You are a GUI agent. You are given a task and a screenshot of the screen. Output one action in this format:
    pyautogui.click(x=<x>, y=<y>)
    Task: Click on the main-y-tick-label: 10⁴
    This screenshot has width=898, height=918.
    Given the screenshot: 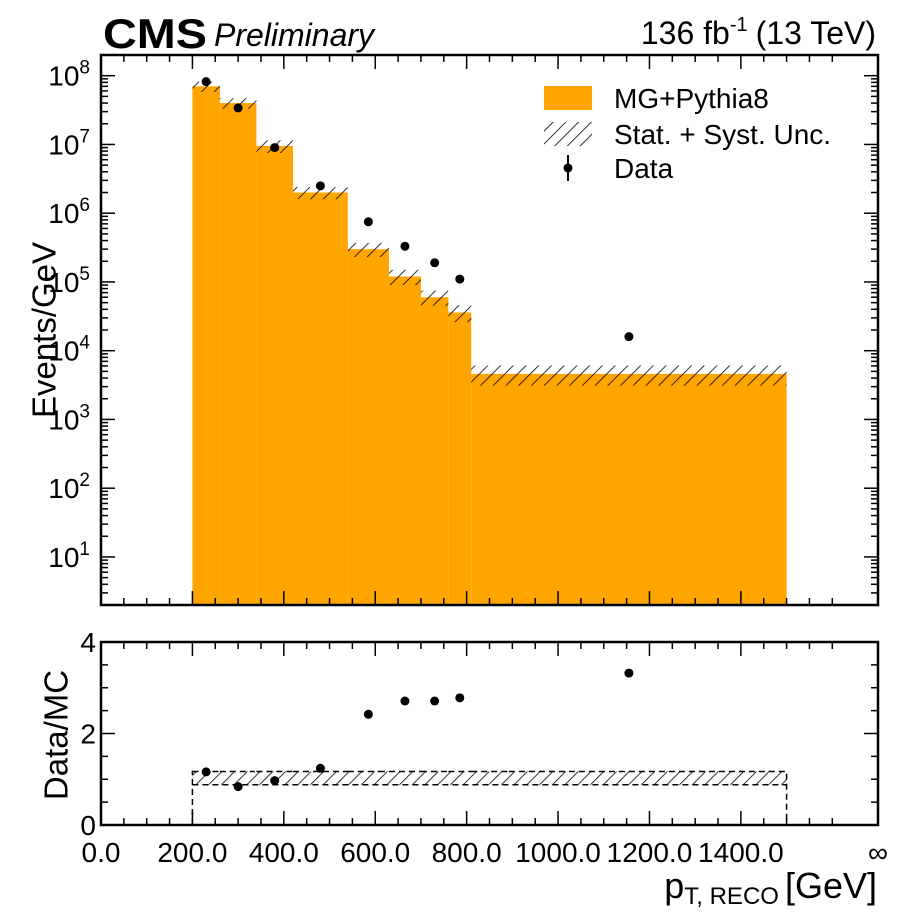 What is the action you would take?
    pyautogui.click(x=69, y=350)
    